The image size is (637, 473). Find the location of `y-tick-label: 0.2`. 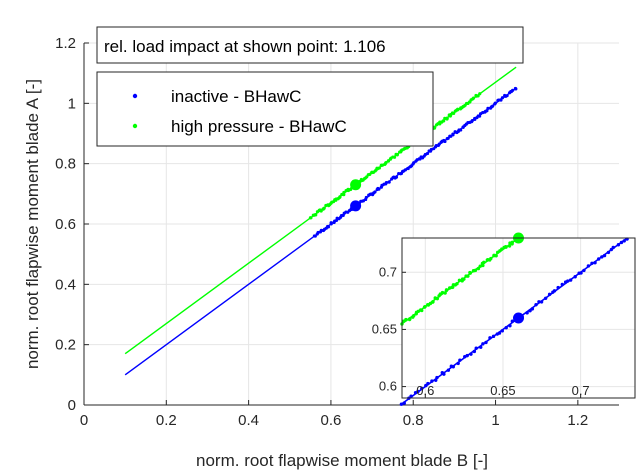

y-tick-label: 0.2 is located at coordinates (65, 345).